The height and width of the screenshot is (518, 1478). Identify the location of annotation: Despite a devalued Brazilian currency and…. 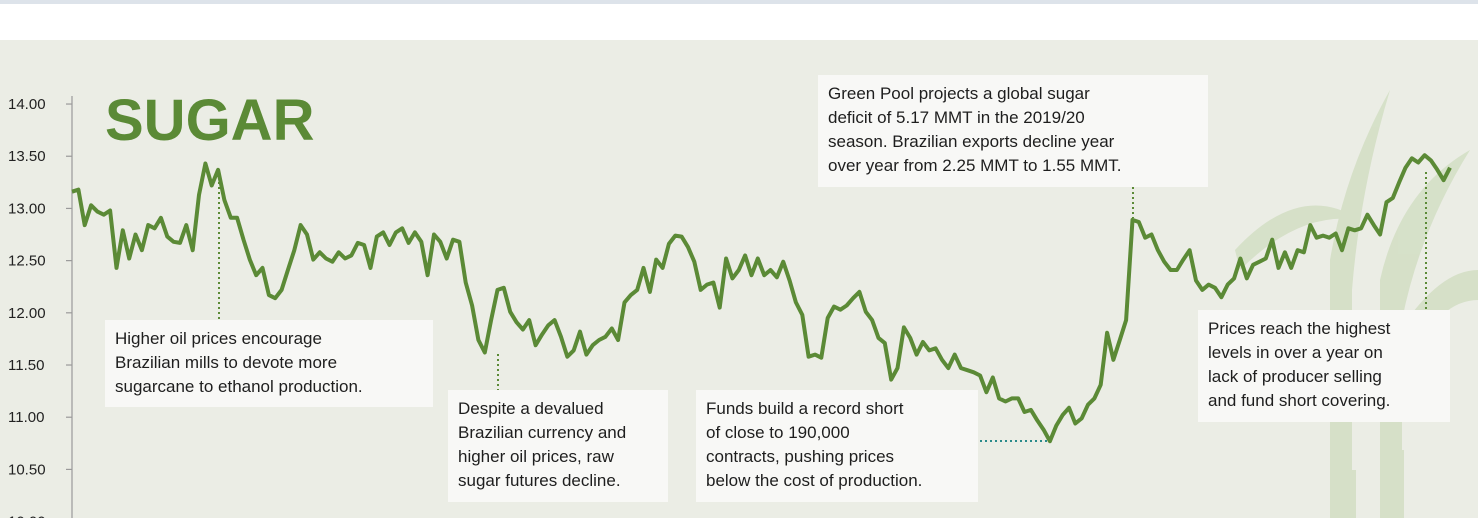
(558, 446).